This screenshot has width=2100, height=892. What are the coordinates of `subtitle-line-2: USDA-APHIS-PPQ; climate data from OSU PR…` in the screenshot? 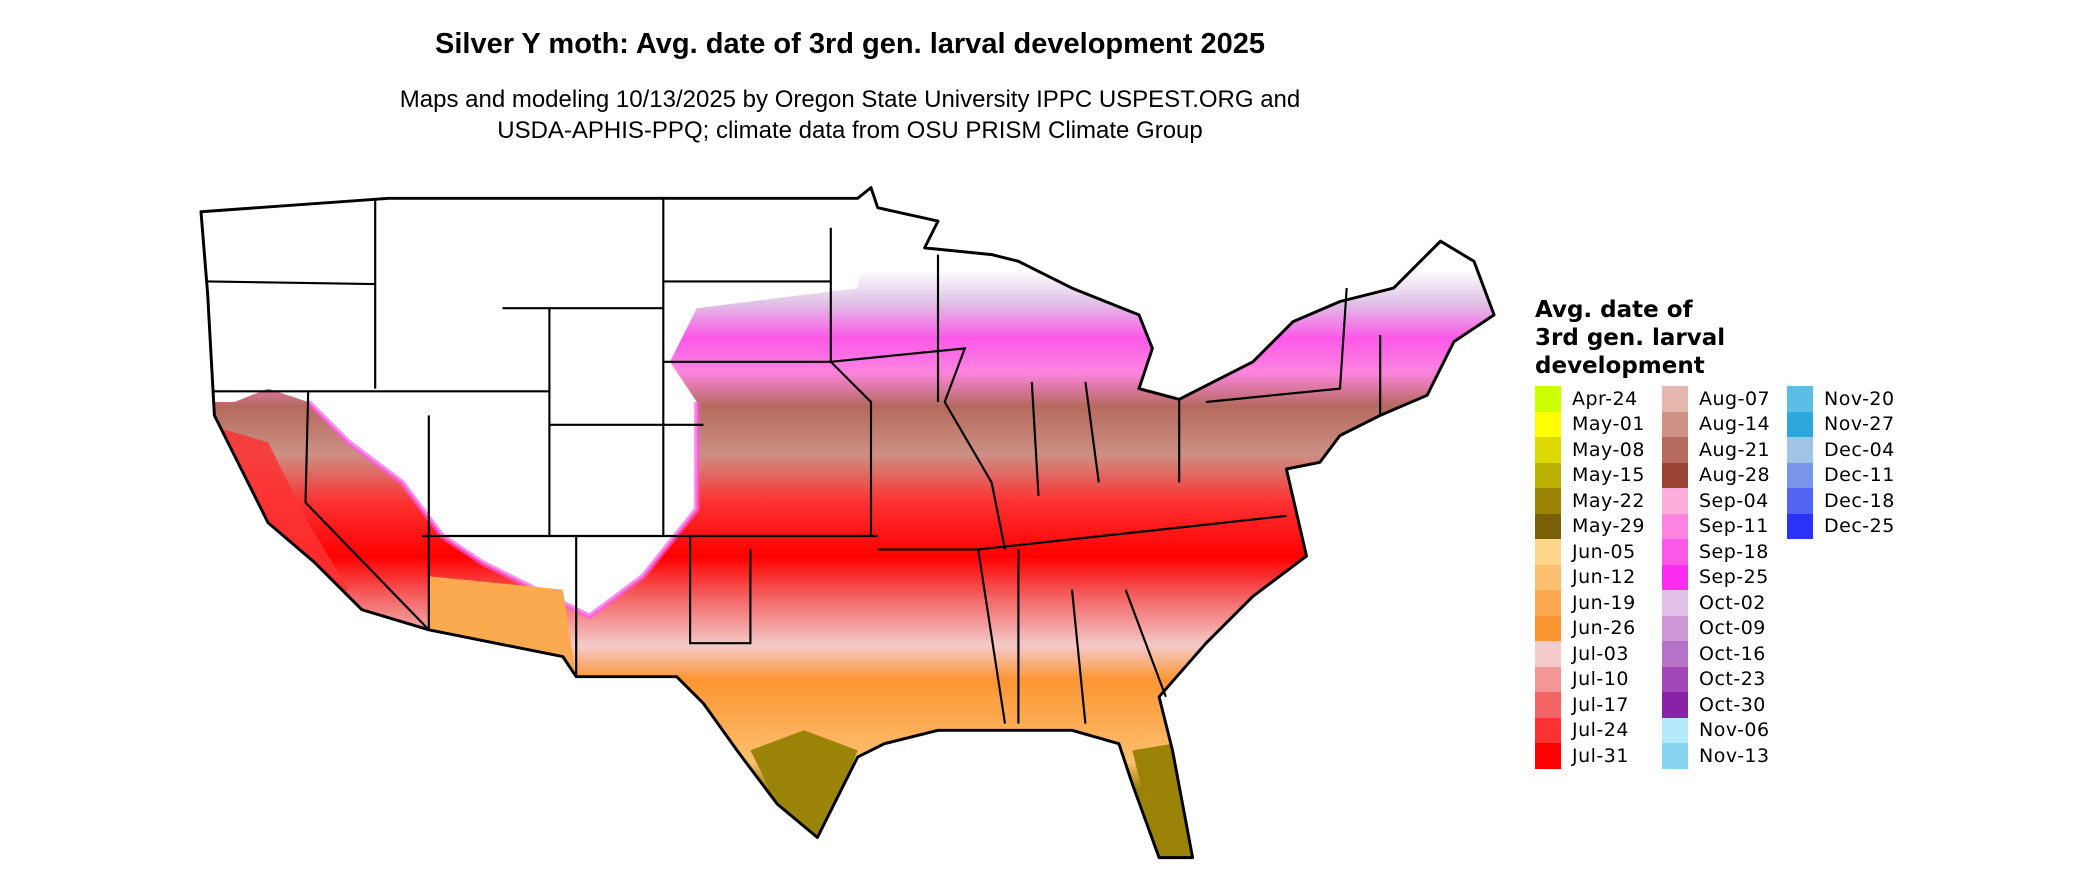 It's located at (850, 130).